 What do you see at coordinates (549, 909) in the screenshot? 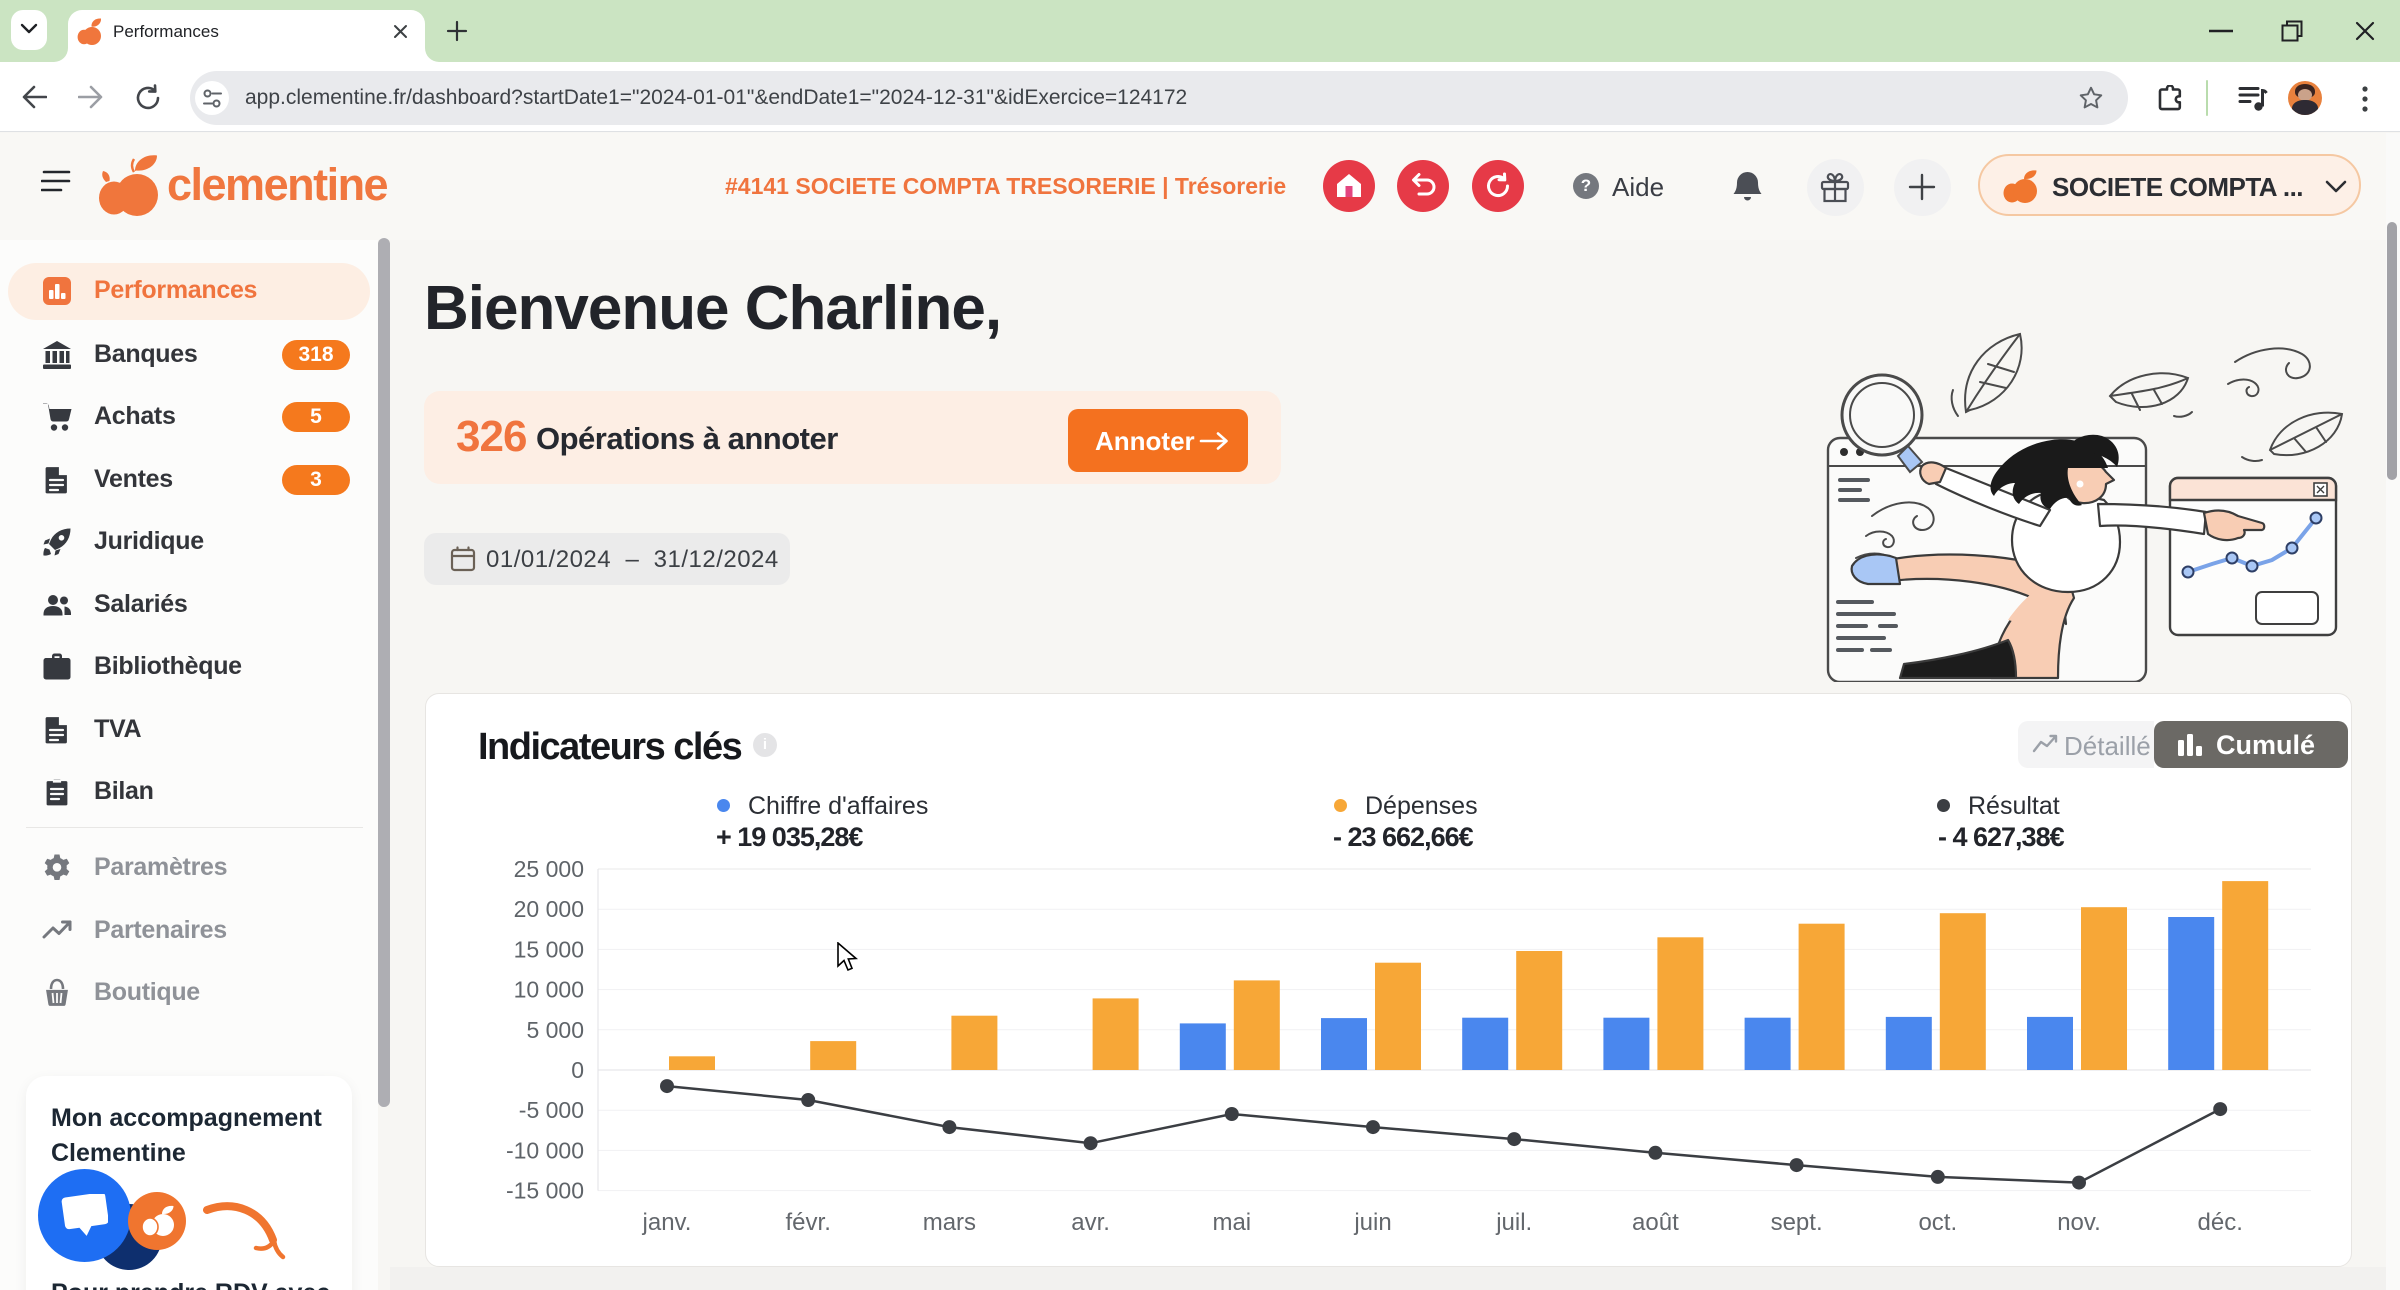
I see `svg-text: 20 000` at bounding box center [549, 909].